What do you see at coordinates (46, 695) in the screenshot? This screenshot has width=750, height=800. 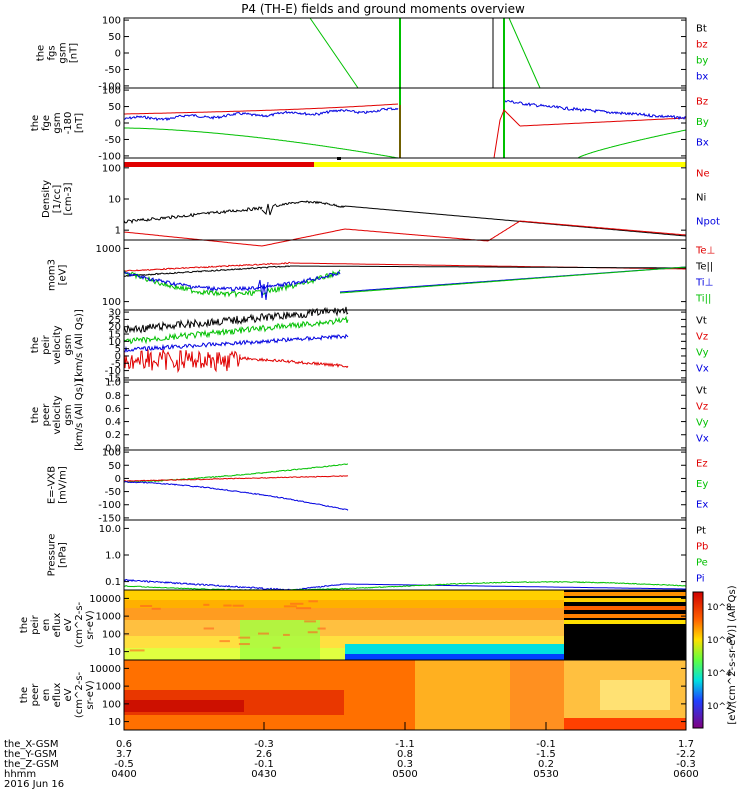 I see `y-axis-label-peer_eflux: en` at bounding box center [46, 695].